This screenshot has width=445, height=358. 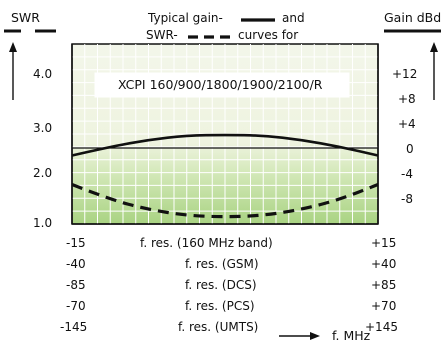 What do you see at coordinates (220, 306) in the screenshot?
I see `band-name: f. res. (PCS)` at bounding box center [220, 306].